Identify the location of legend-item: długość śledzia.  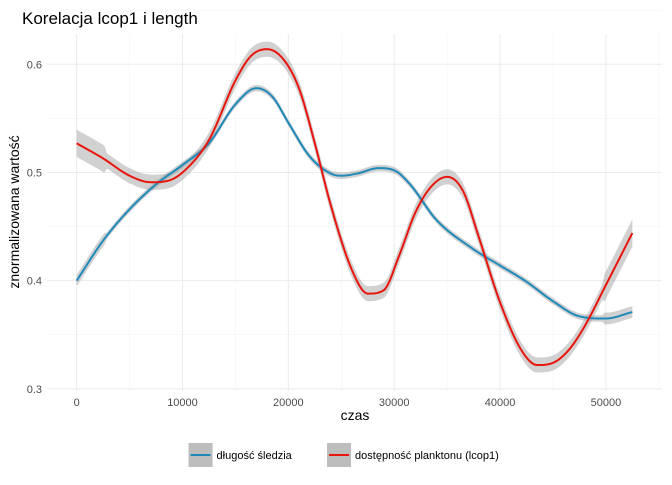
(240, 455).